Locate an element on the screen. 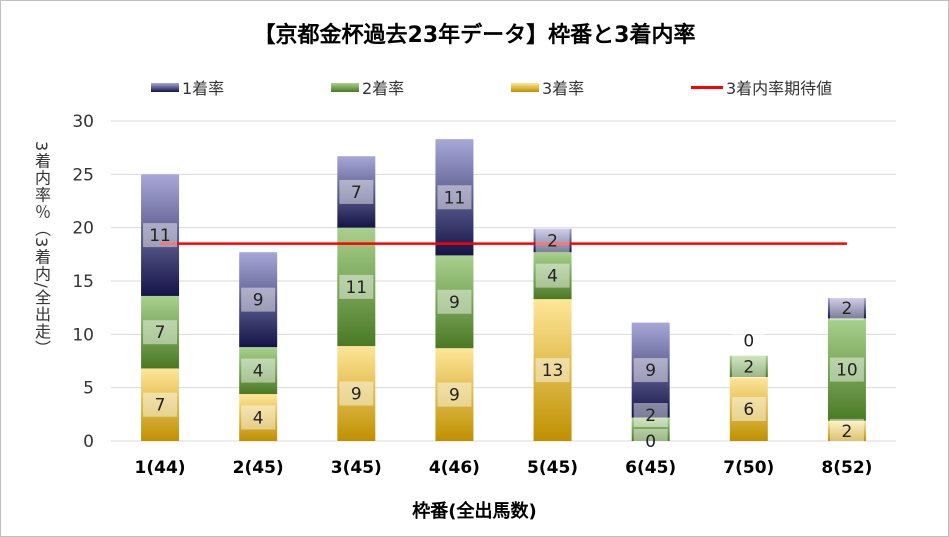  y-tick-label: 0 is located at coordinates (88, 442).